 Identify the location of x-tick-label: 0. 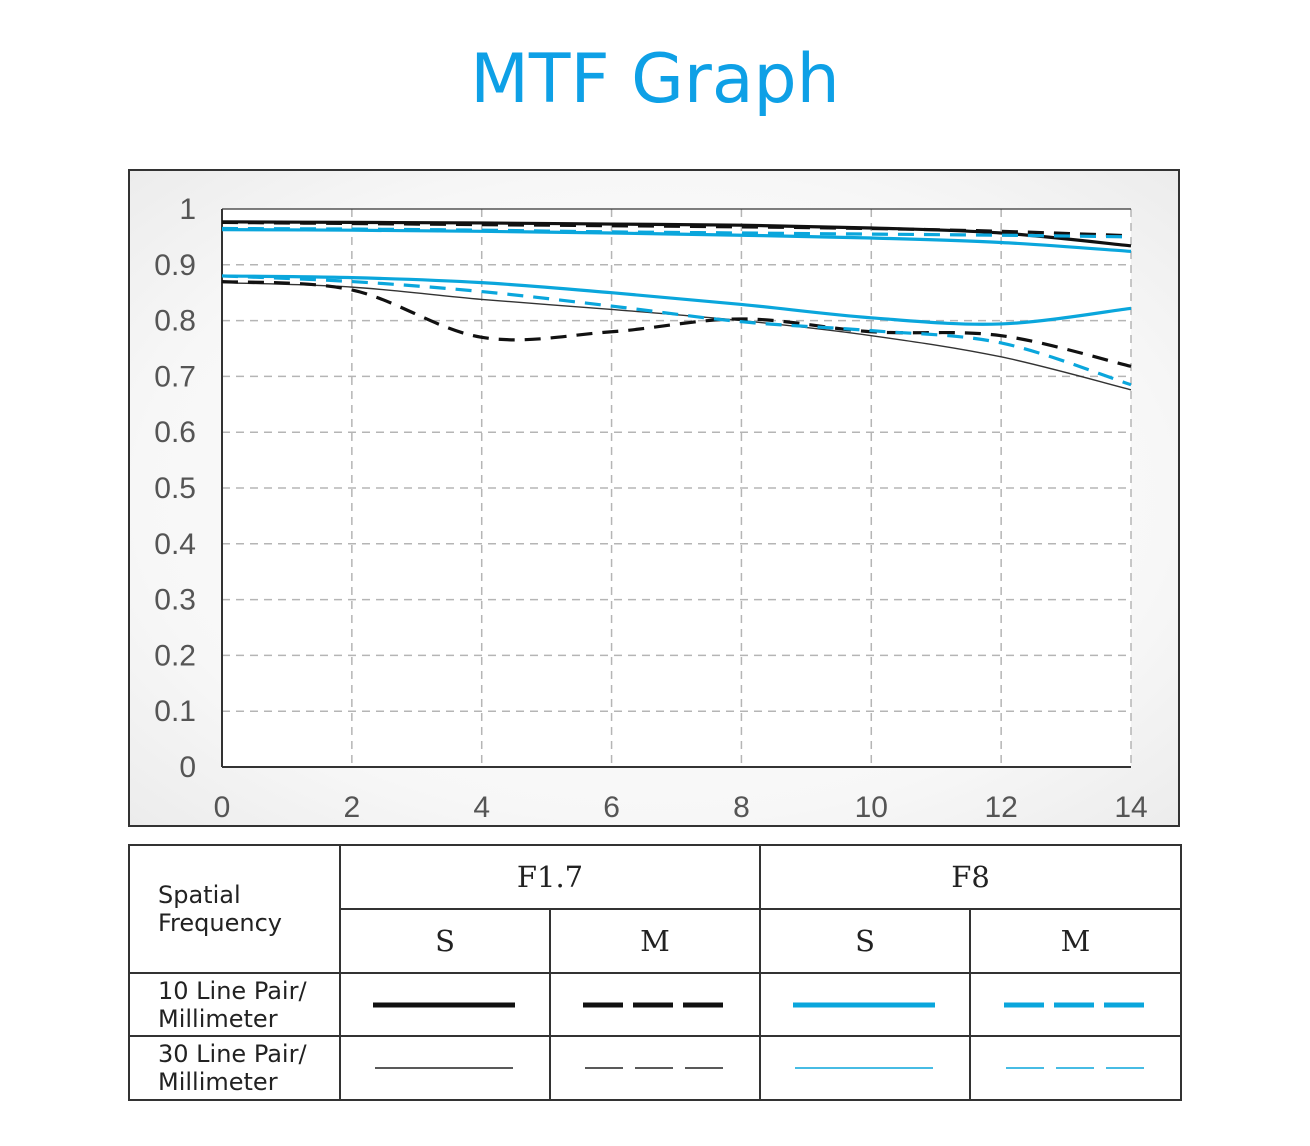
(222, 807).